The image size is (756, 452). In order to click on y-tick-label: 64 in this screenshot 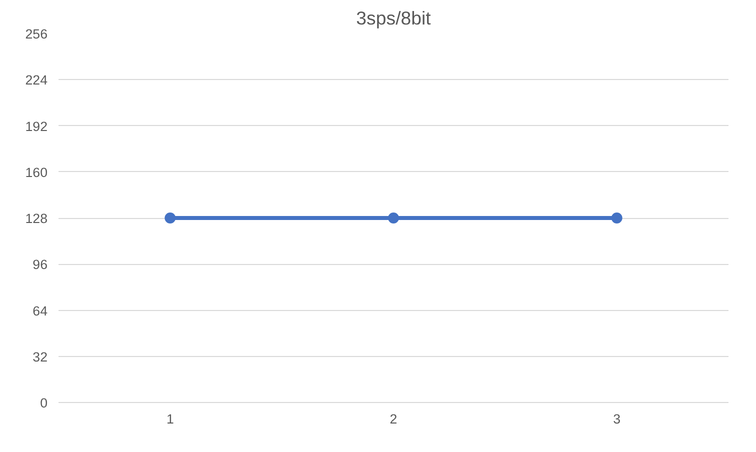, I will do `click(40, 310)`.